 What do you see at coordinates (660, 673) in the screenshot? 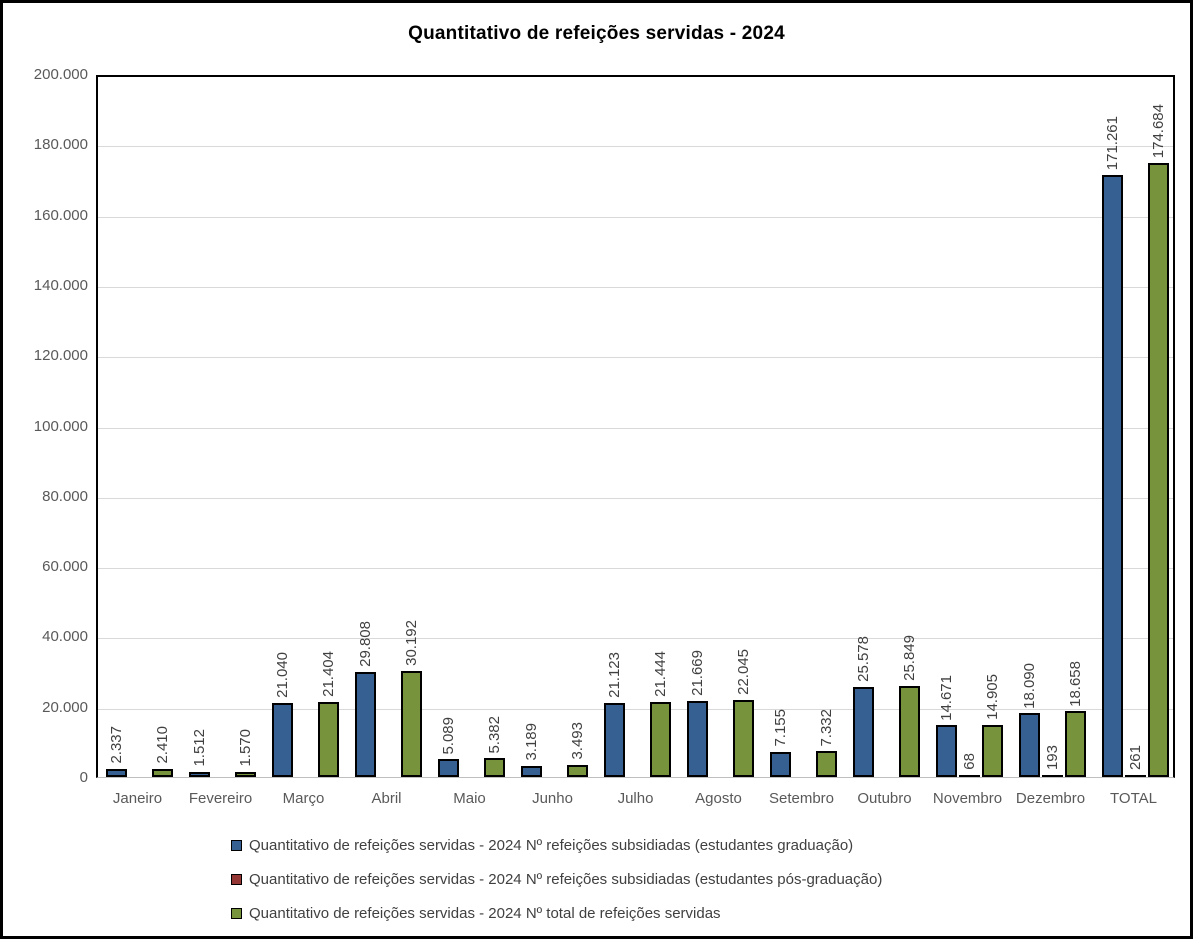
I see `bar-value-label: 21.444` at bounding box center [660, 673].